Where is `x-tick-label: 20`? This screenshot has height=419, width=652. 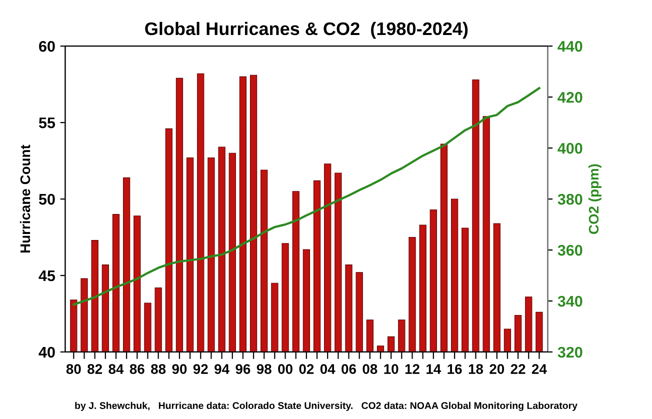 x-tick-label: 20 is located at coordinates (497, 369).